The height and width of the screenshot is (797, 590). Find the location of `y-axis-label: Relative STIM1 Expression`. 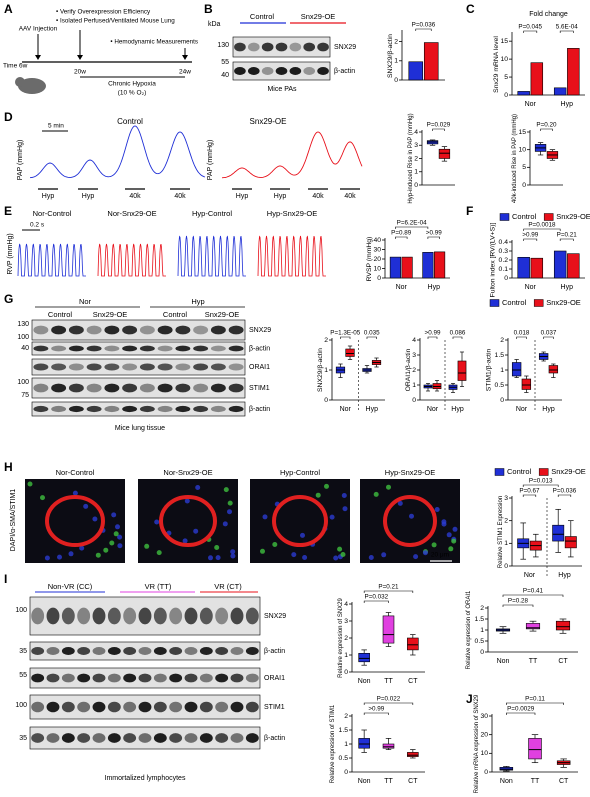

y-axis-label: Relative STIM1 Expression is located at coordinates (501, 532).